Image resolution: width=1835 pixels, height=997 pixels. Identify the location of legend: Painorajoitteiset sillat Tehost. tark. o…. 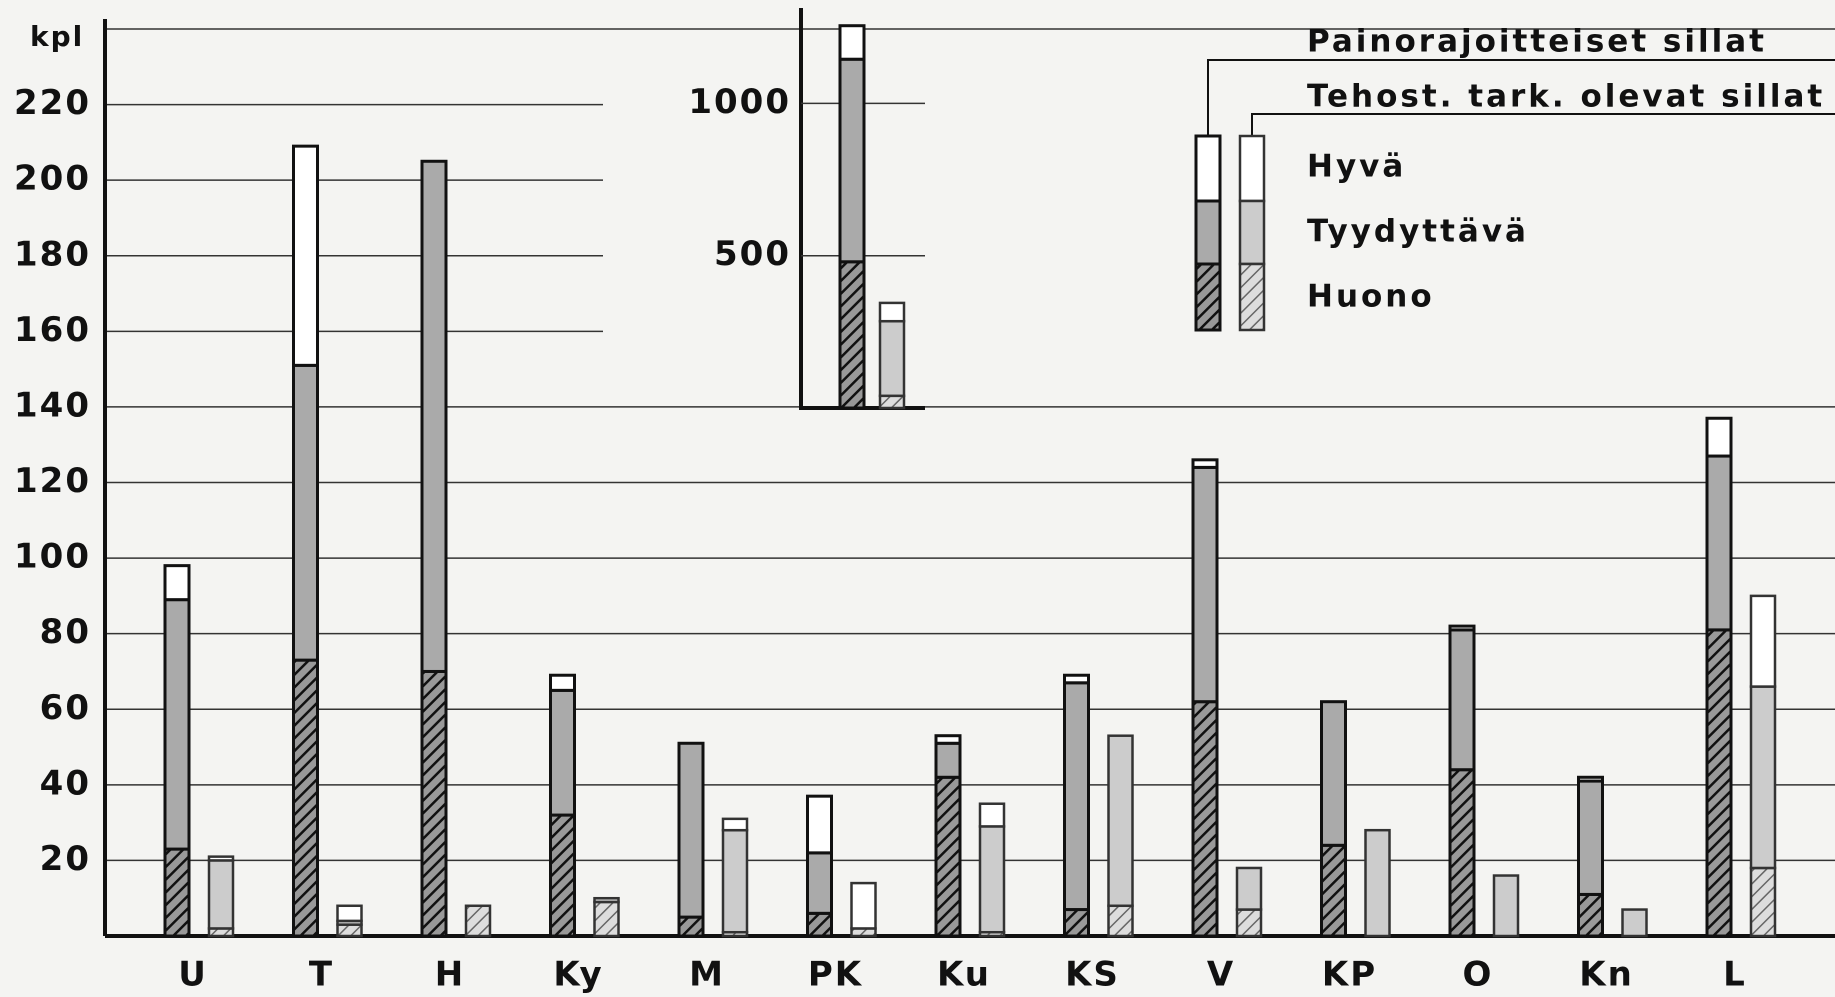
(1514, 178).